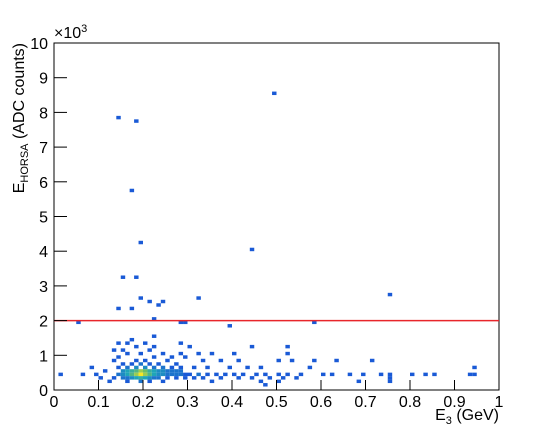 The width and height of the screenshot is (554, 433). Describe the element at coordinates (43, 183) in the screenshot. I see `y-tick-label: 6` at that location.